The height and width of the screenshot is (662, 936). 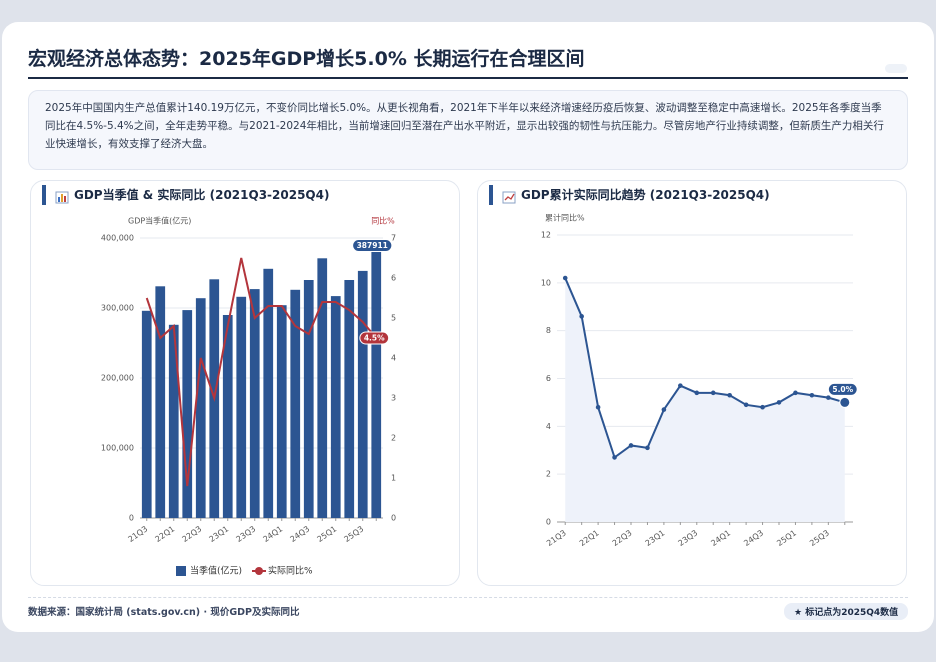 I want to click on legend-label: 当季值(亿元), so click(x=216, y=571).